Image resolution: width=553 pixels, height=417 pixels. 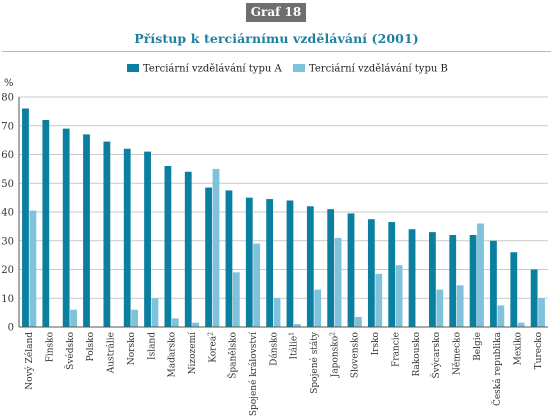 What do you see at coordinates (7, 184) in the screenshot?
I see `y-tick-label: 50` at bounding box center [7, 184].